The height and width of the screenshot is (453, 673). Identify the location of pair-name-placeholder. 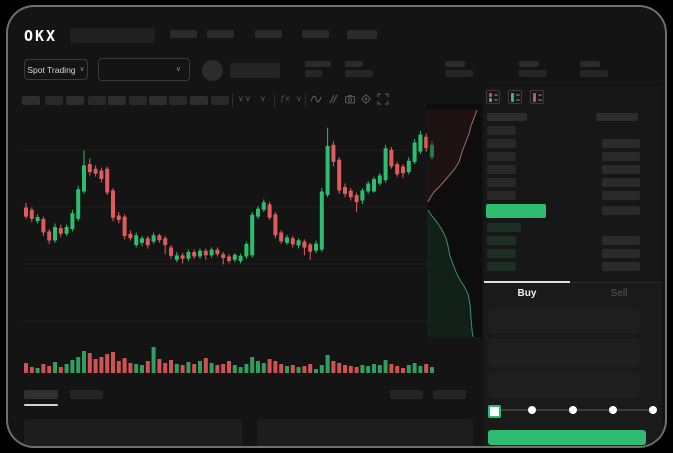
(255, 70).